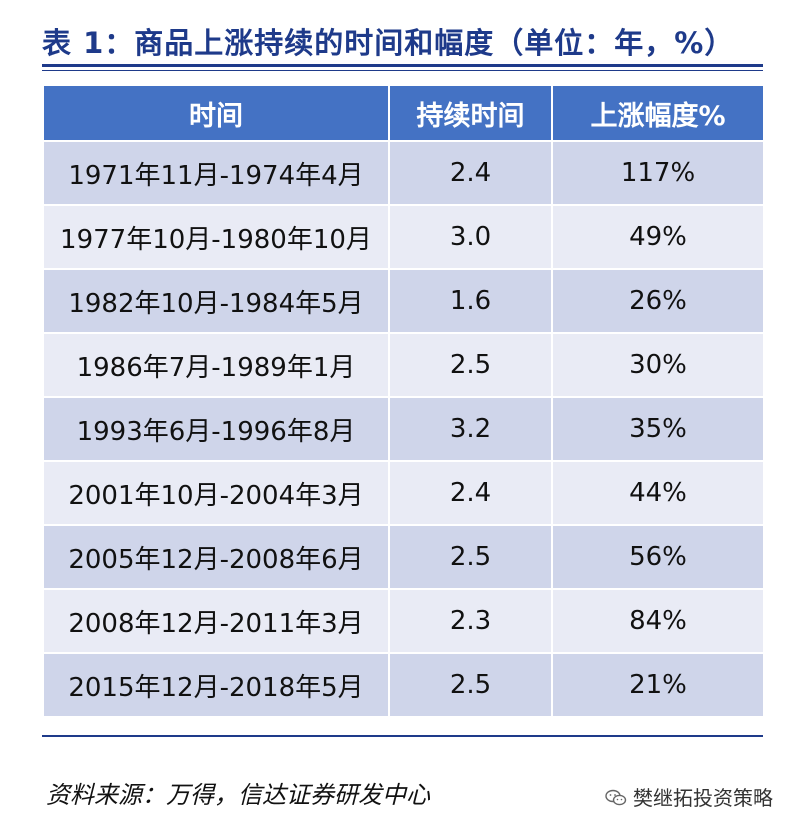 The image size is (805, 830). What do you see at coordinates (658, 301) in the screenshot?
I see `cell-increase: 26%` at bounding box center [658, 301].